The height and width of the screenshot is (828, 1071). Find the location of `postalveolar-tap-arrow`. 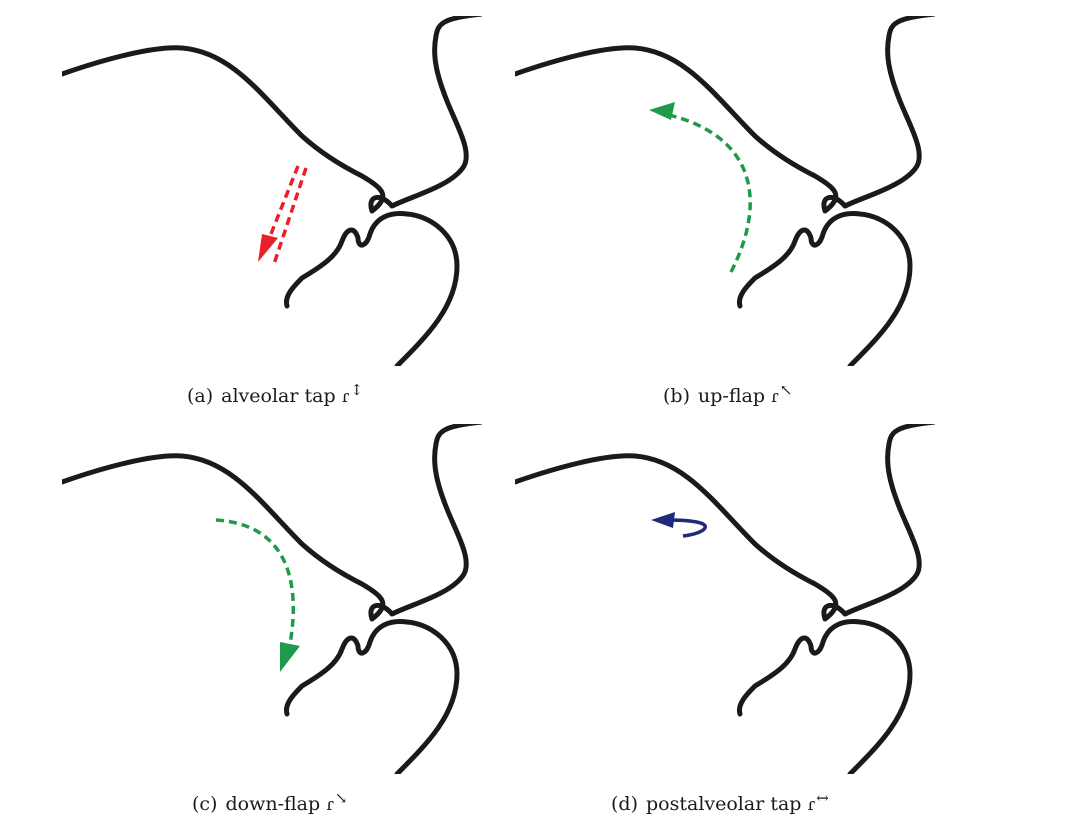

postalveolar-tap-arrow is located at coordinates (679, 525).